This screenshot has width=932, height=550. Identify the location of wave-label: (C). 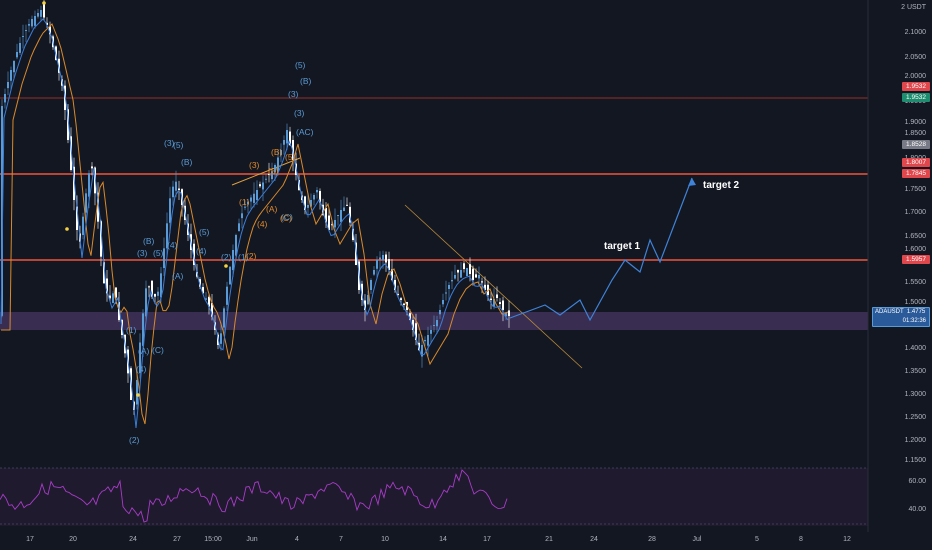
(287, 217).